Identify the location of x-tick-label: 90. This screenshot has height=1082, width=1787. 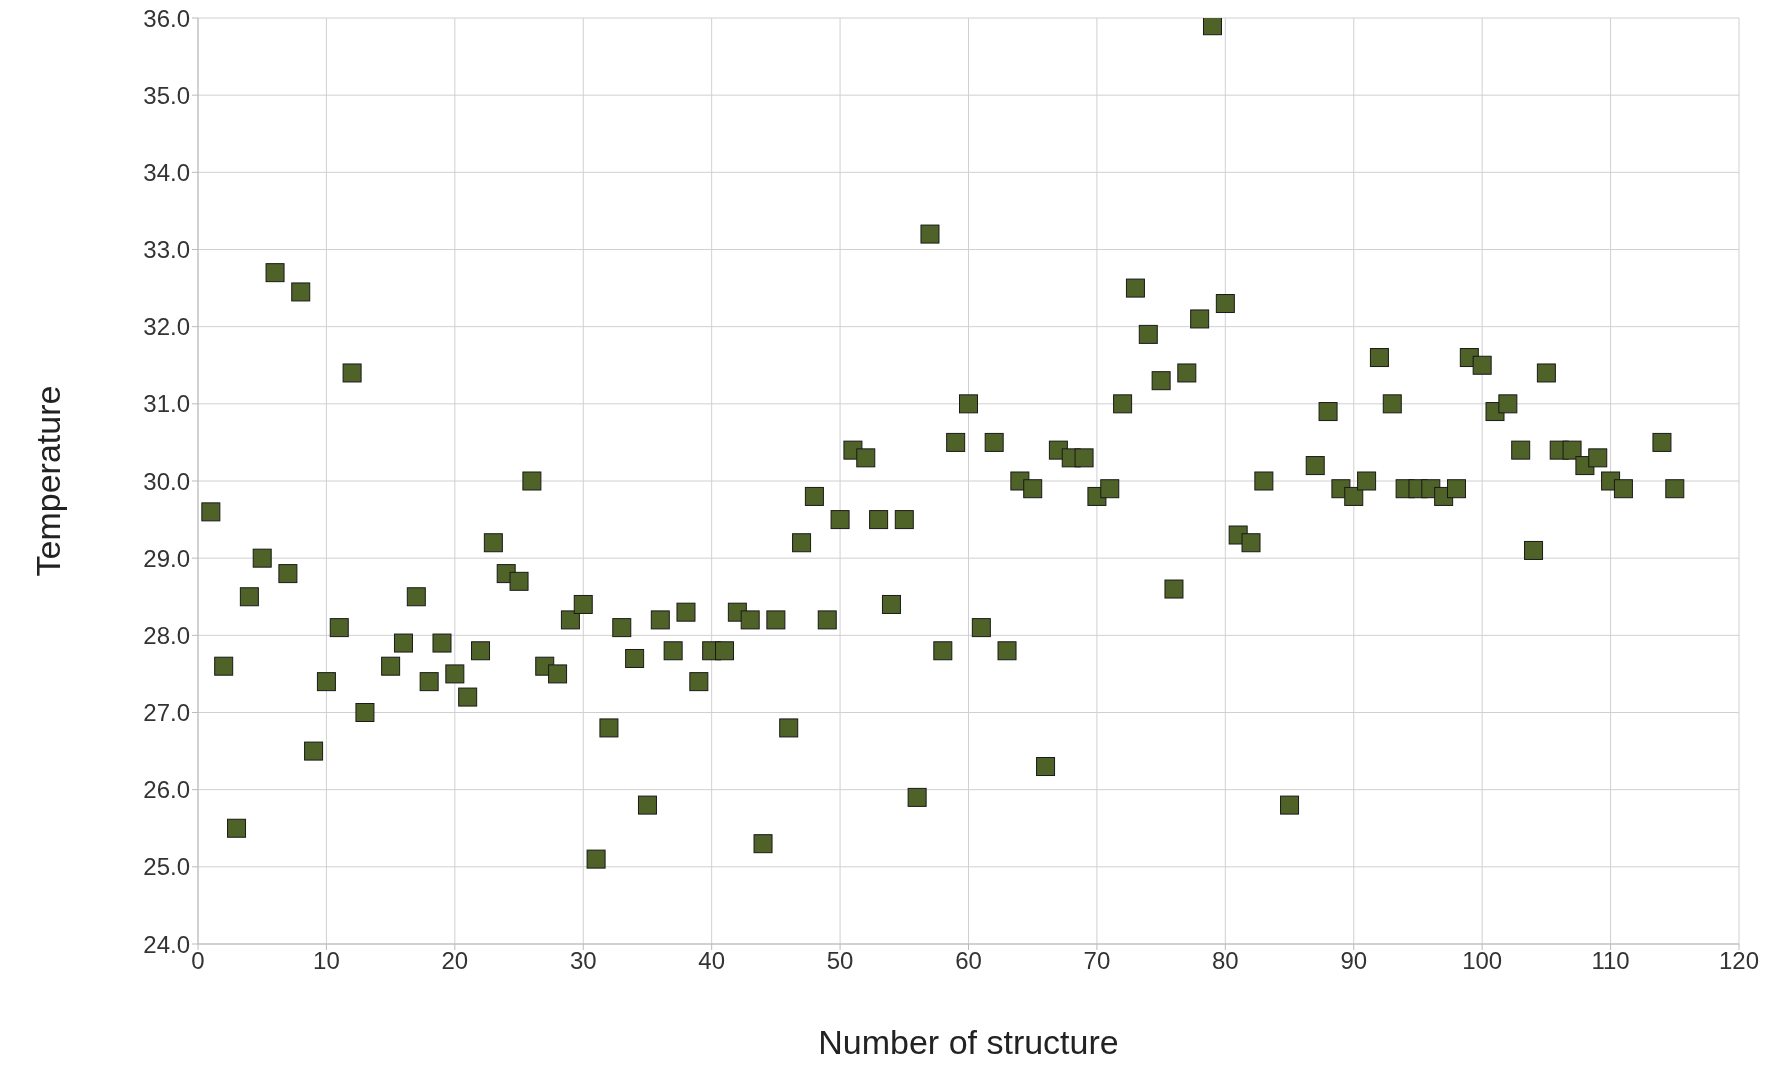
(1354, 961).